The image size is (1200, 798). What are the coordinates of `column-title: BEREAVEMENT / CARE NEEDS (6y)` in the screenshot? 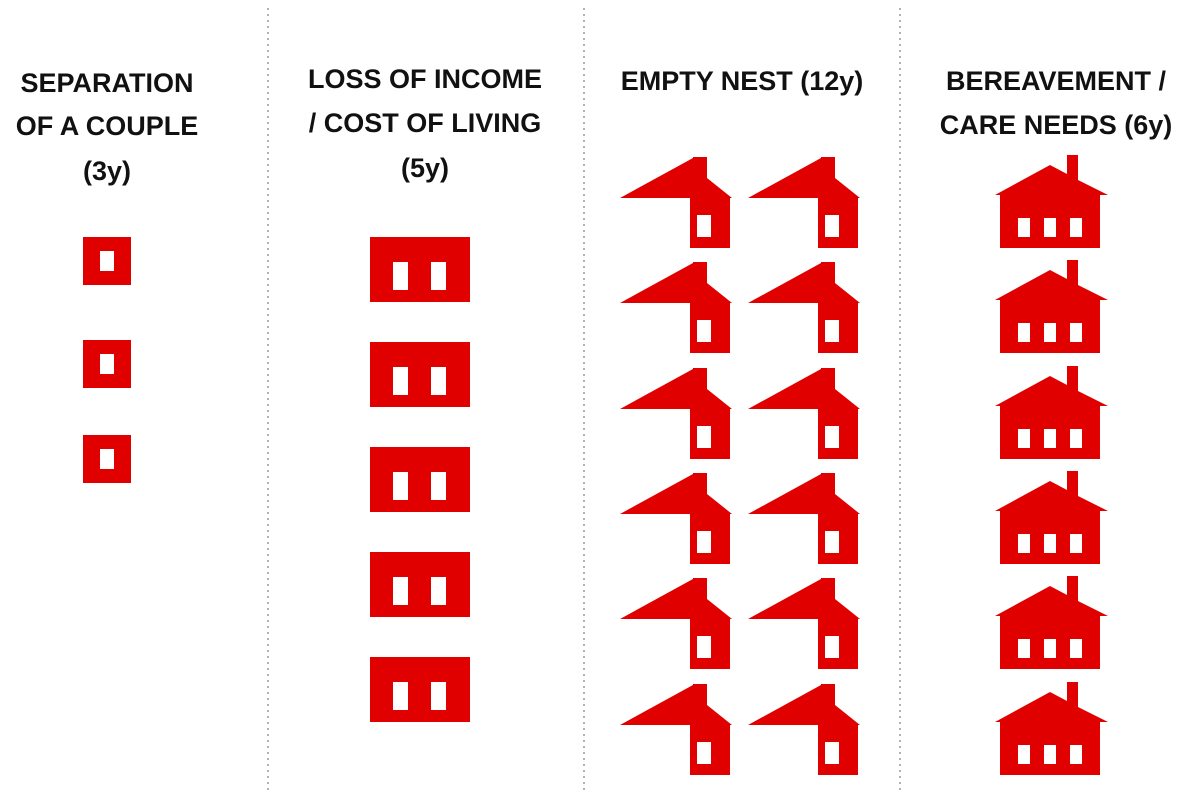 It's located at (1056, 103).